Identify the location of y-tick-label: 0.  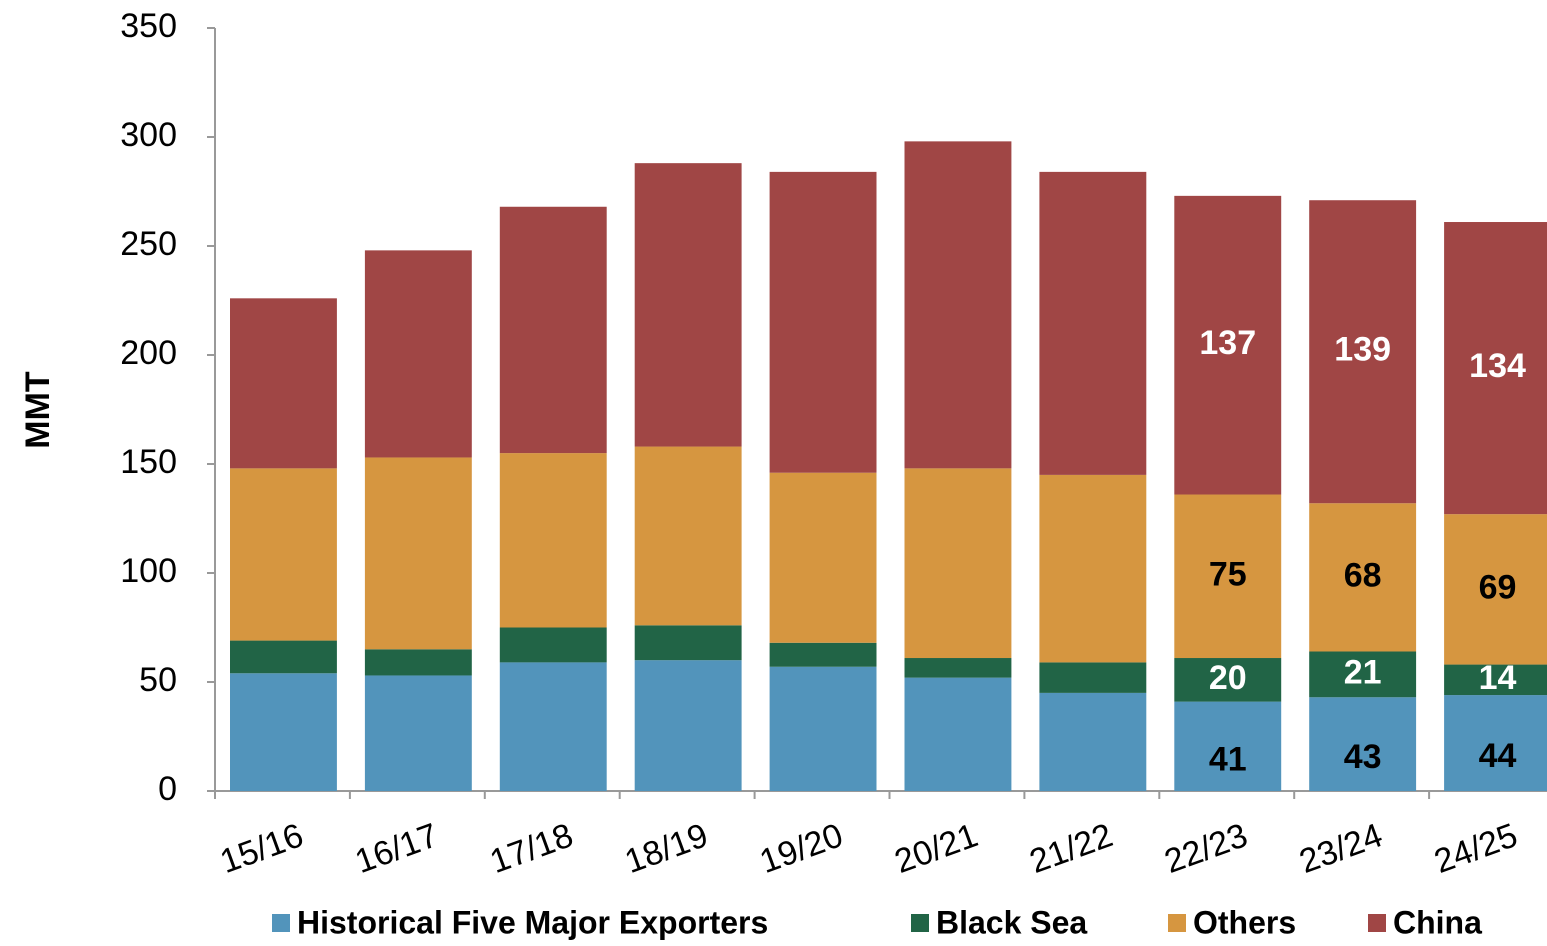
(167, 789).